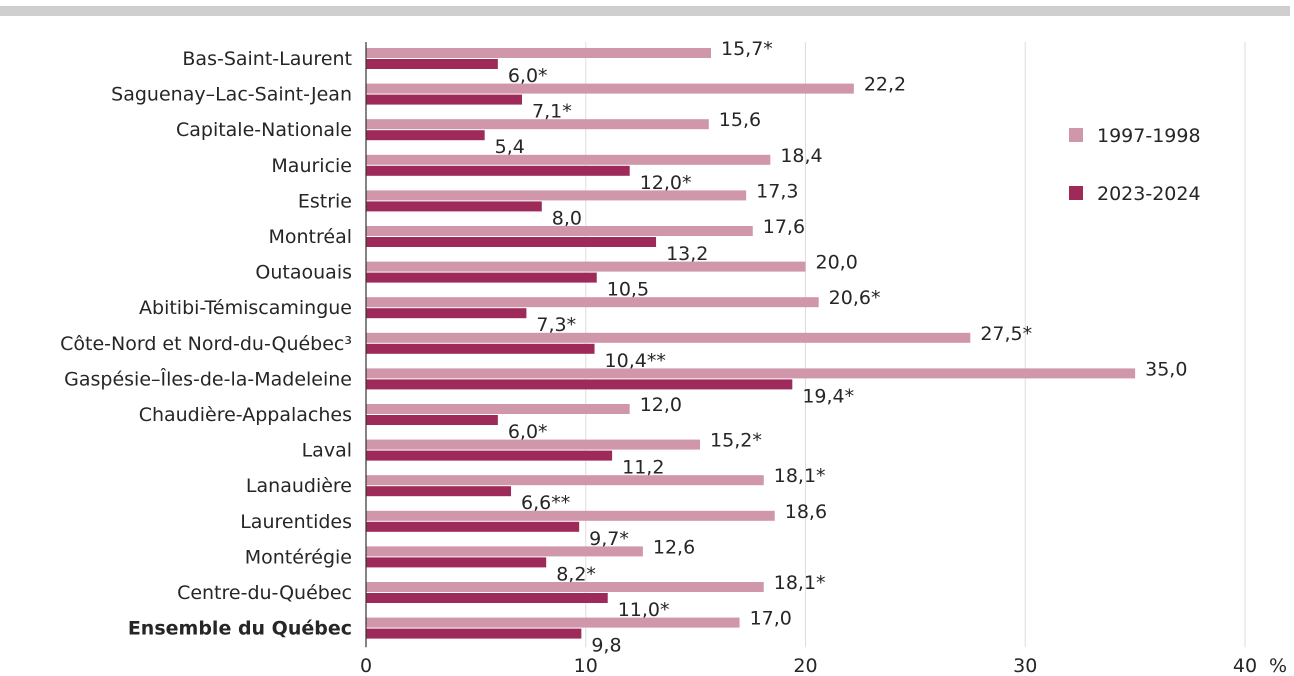 Image resolution: width=1294 pixels, height=676 pixels. I want to click on top-rule, so click(645, 11).